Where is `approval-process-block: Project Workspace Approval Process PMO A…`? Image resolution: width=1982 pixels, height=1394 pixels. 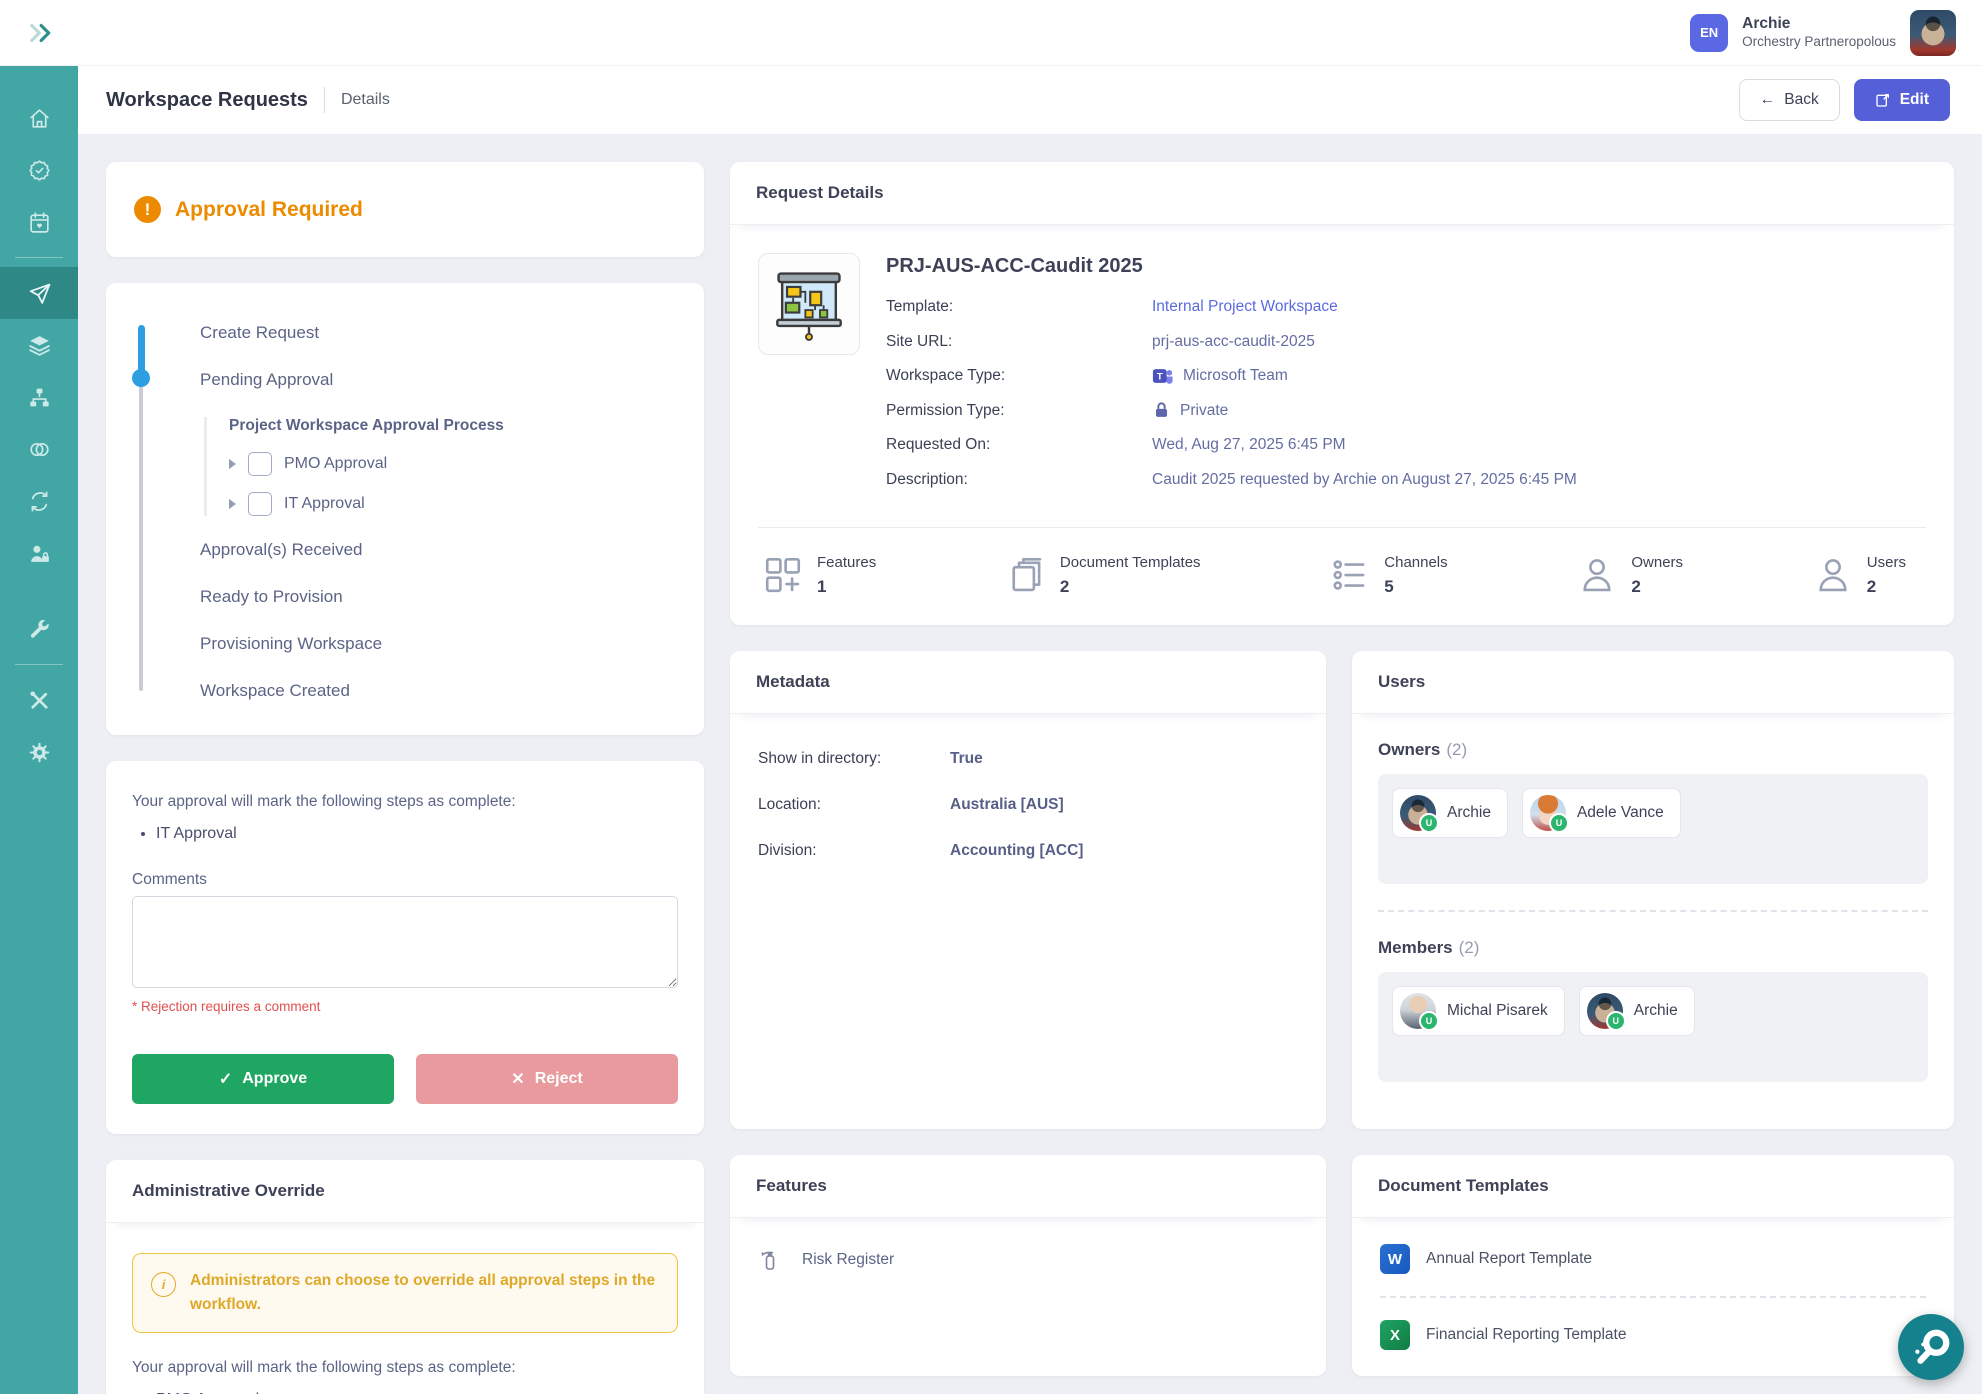
approval-process-block: Project Workspace Approval Process PMO A… is located at coordinates (439, 466).